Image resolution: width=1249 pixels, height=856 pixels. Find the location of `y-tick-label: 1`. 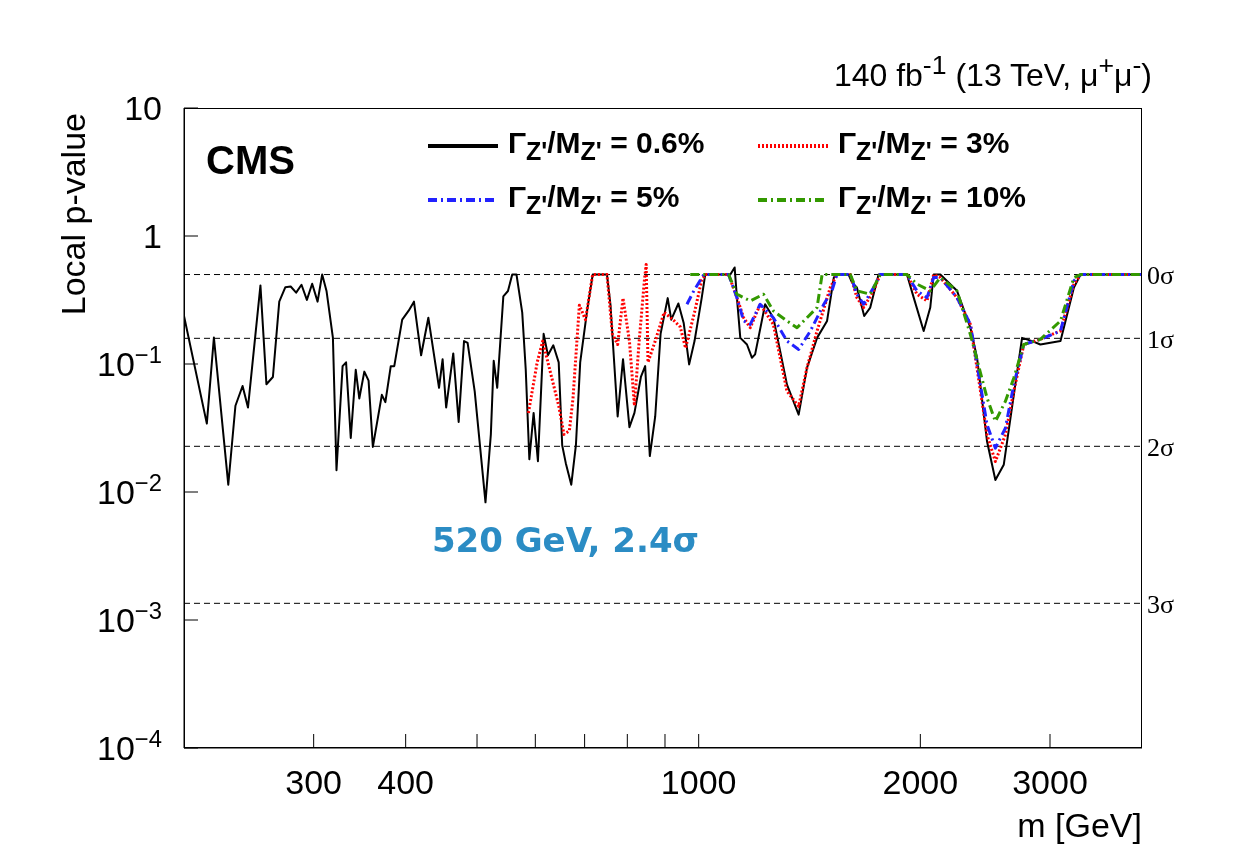

y-tick-label: 1 is located at coordinates (152, 236).